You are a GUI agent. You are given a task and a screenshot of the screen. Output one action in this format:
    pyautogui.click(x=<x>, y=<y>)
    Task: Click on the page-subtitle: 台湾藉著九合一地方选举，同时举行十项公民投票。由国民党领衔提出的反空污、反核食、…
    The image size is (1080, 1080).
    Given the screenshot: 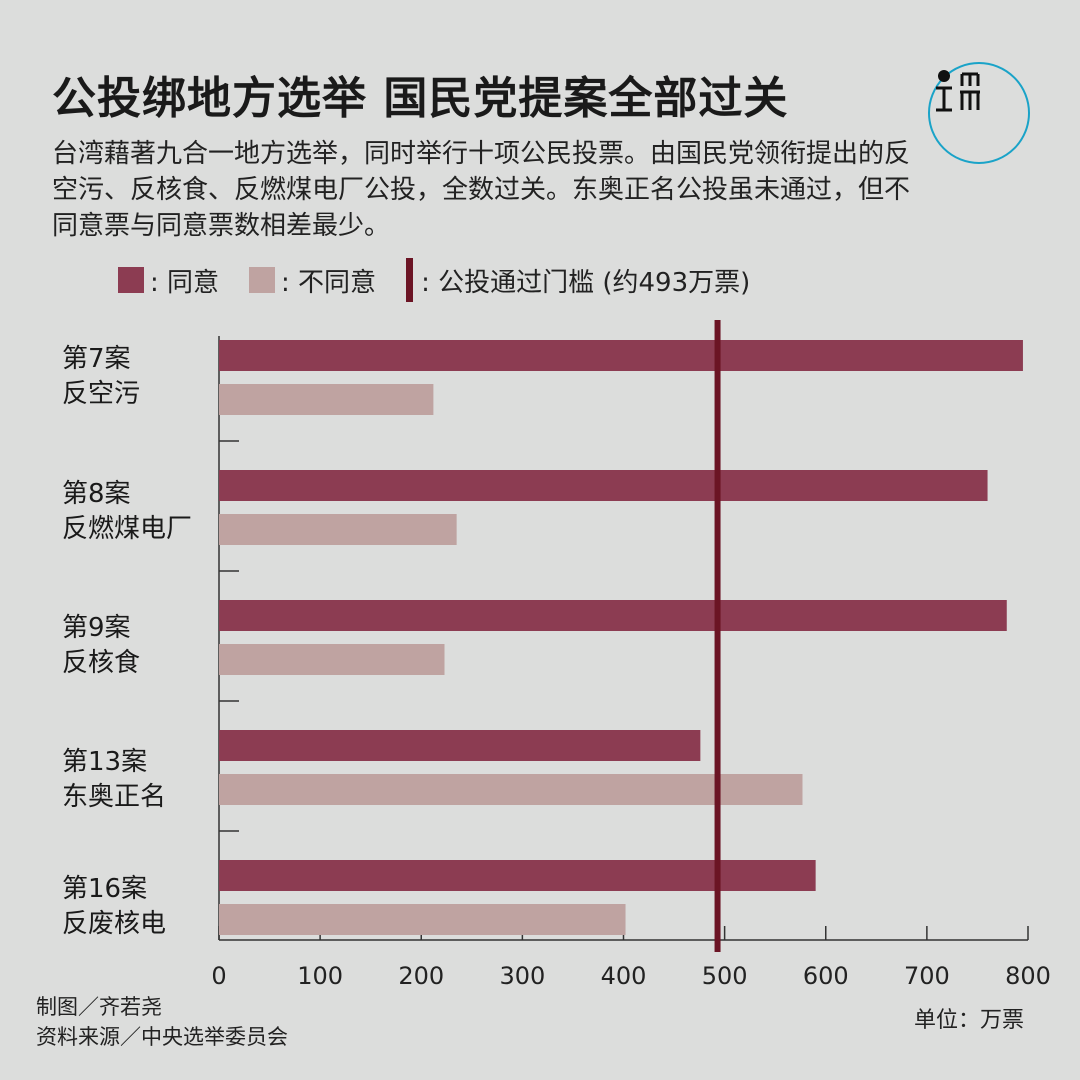 What is the action you would take?
    pyautogui.click(x=481, y=190)
    